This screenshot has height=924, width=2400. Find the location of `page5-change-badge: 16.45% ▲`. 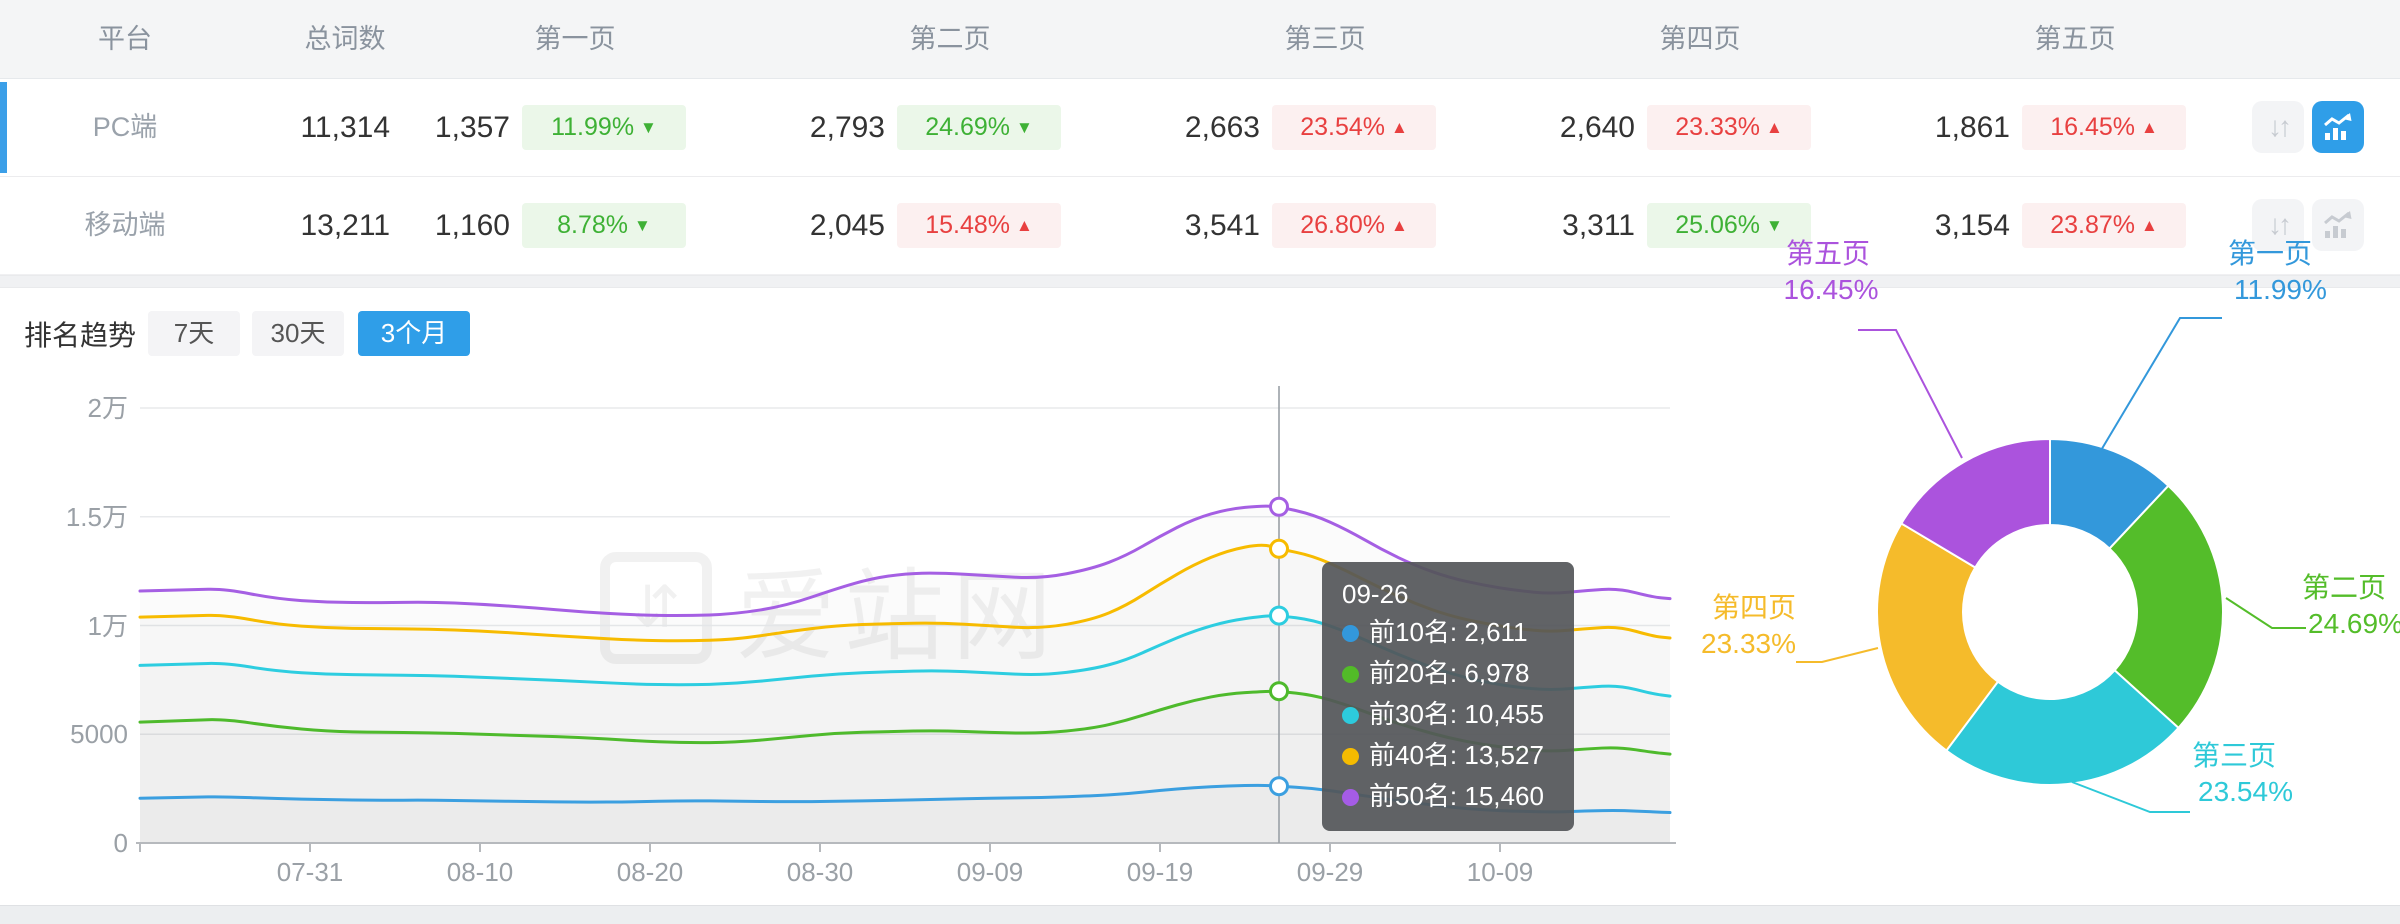

page5-change-badge: 16.45% ▲ is located at coordinates (2104, 127).